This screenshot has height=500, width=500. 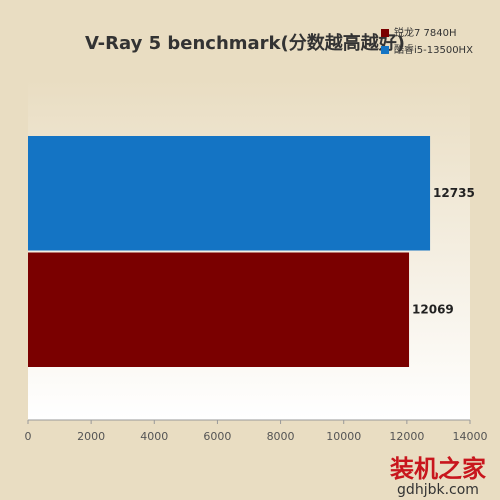 What do you see at coordinates (438, 469) in the screenshot?
I see `watermark-name: 装机之家` at bounding box center [438, 469].